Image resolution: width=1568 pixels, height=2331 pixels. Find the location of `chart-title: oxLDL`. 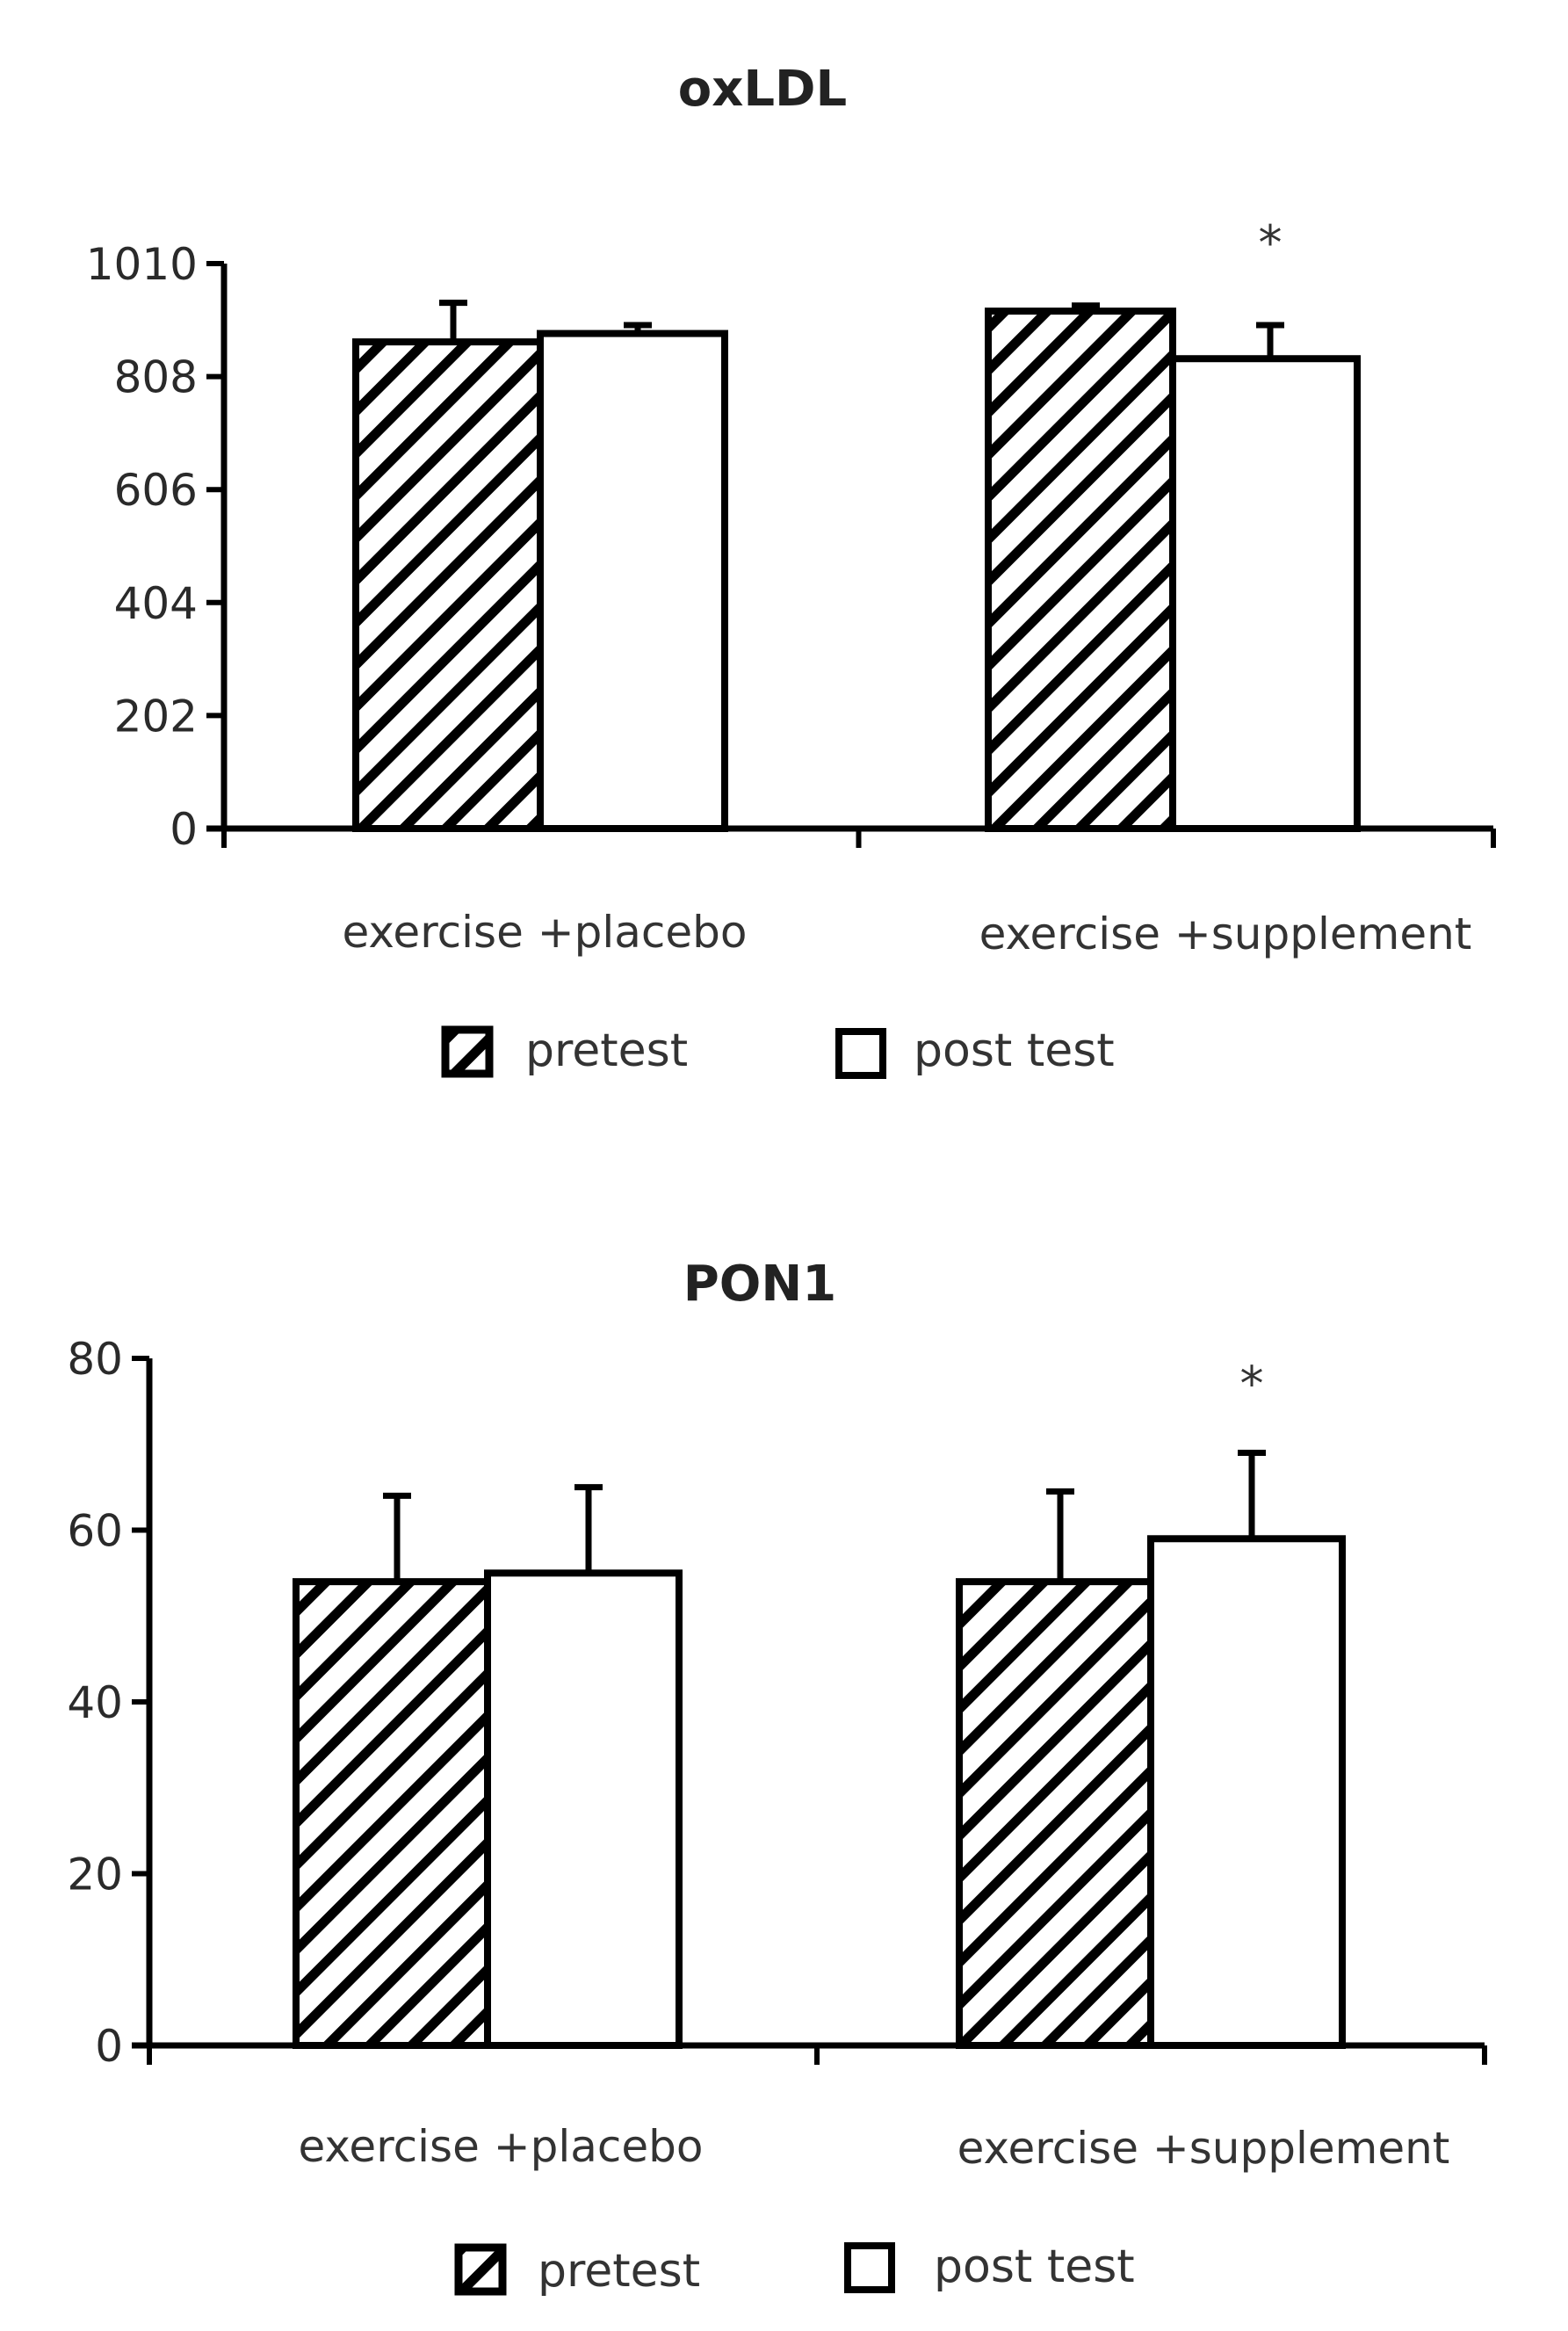

chart-title: oxLDL is located at coordinates (763, 89).